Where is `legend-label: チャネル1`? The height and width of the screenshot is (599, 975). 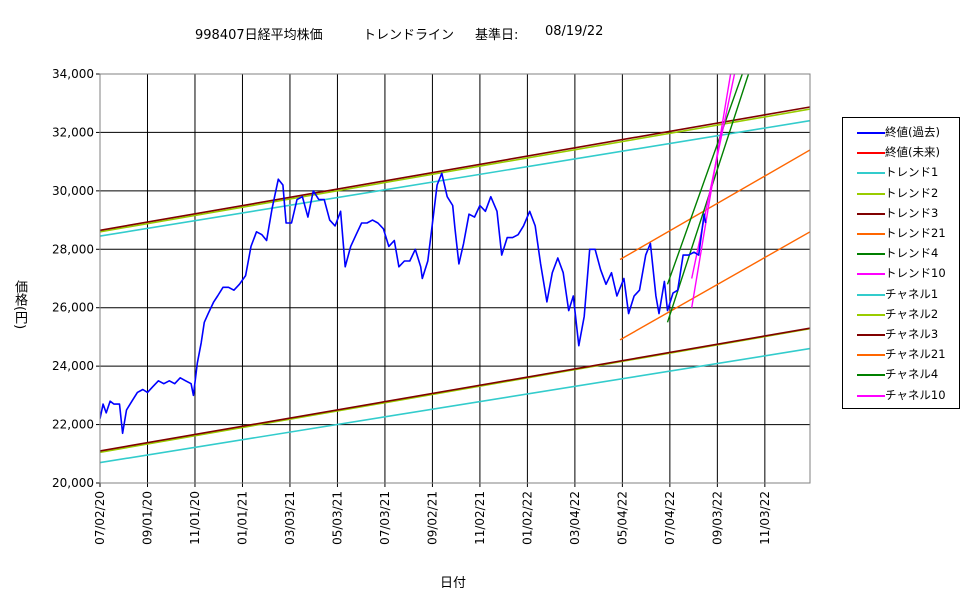 legend-label: チャネル1 is located at coordinates (912, 293).